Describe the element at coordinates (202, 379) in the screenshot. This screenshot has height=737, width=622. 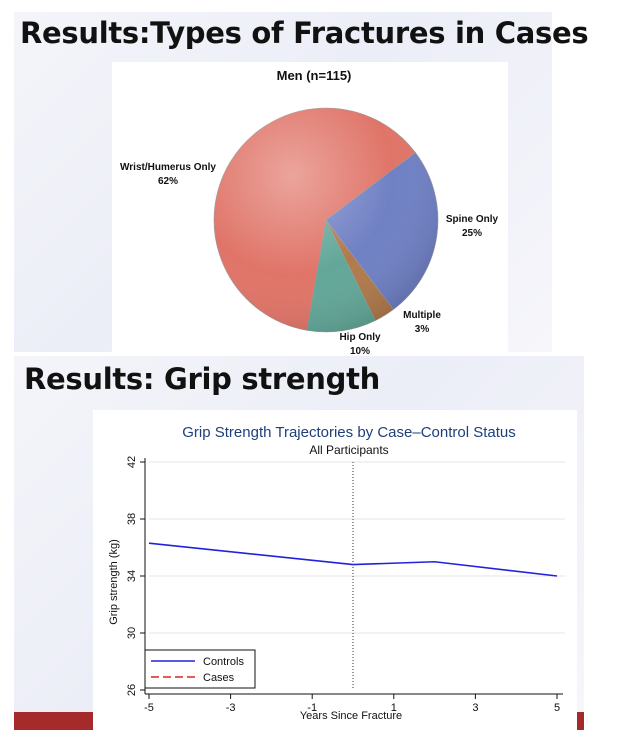
I see `slide-title-grip: Results: Grip strength` at that location.